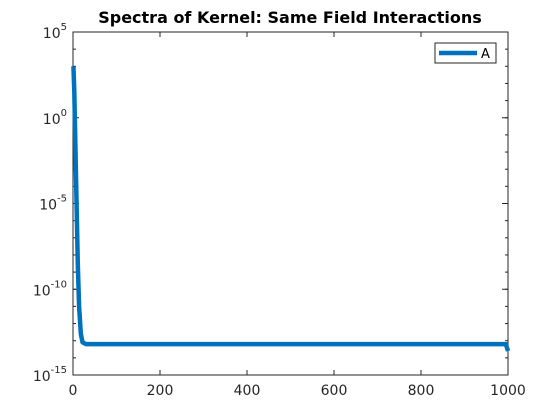 Image resolution: width=560 pixels, height=420 pixels. I want to click on y-tick-label: 10⁵, so click(55, 32).